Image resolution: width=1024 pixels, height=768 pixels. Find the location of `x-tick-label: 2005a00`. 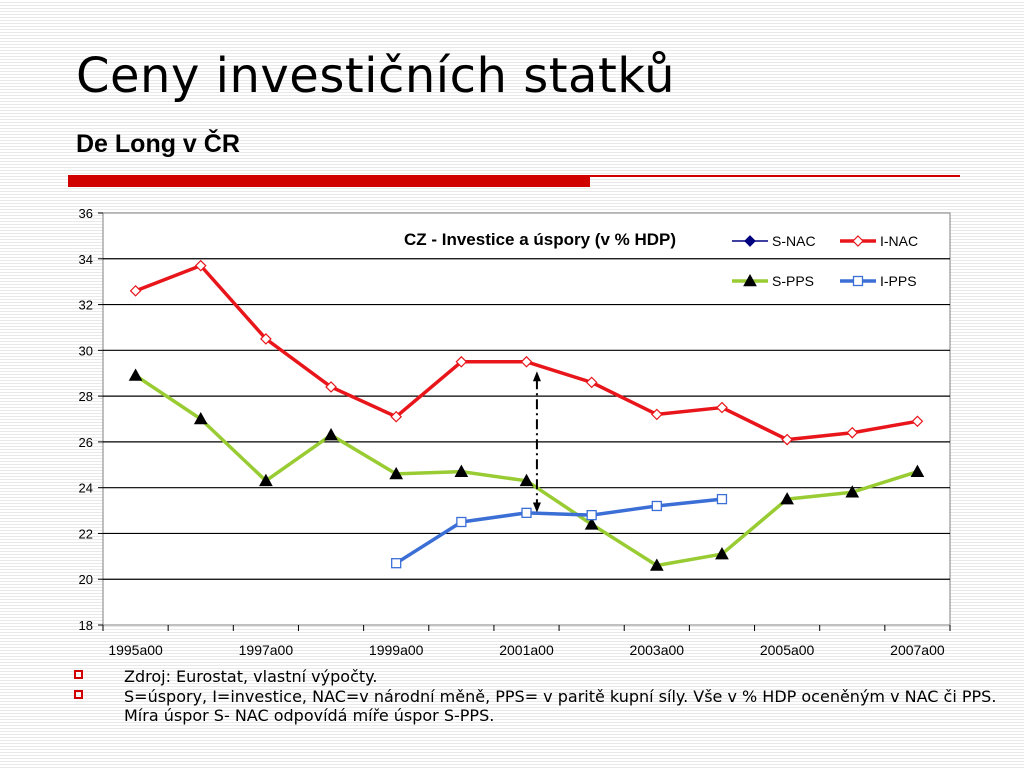

x-tick-label: 2005a00 is located at coordinates (787, 650).